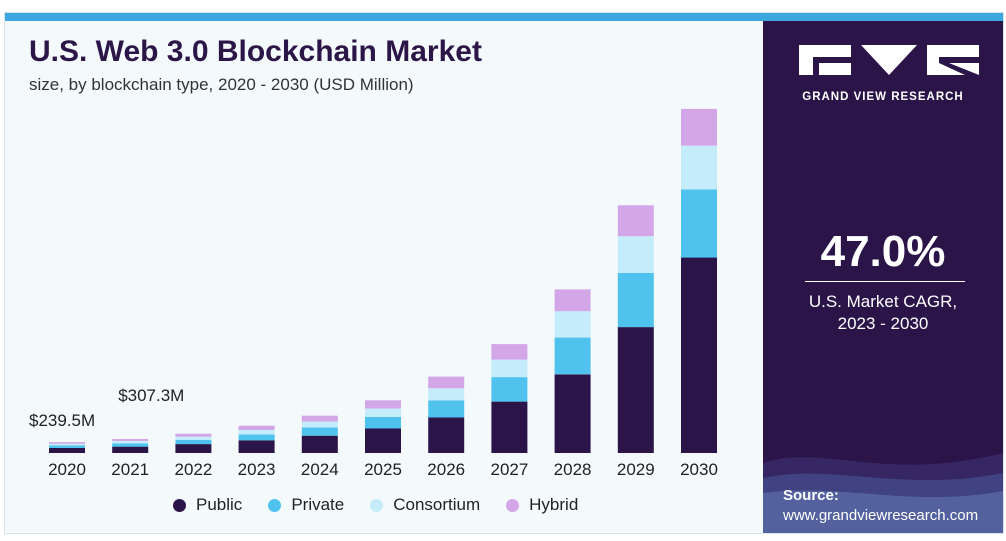  I want to click on bar-consortium-2029, so click(635, 254).